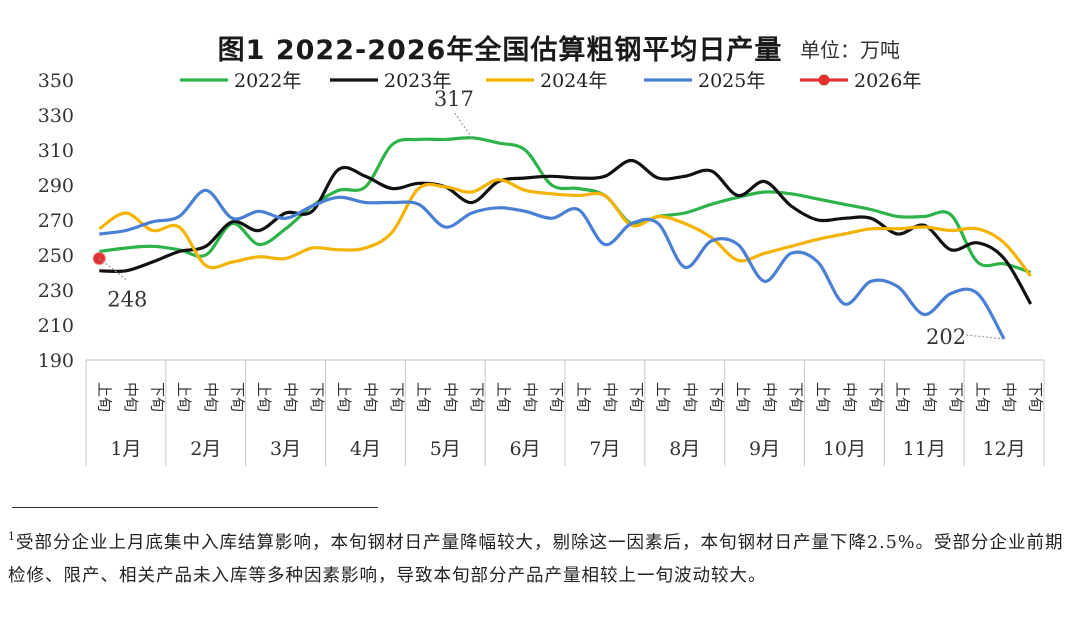  What do you see at coordinates (56, 221) in the screenshot?
I see `y-tick-label: 270` at bounding box center [56, 221].